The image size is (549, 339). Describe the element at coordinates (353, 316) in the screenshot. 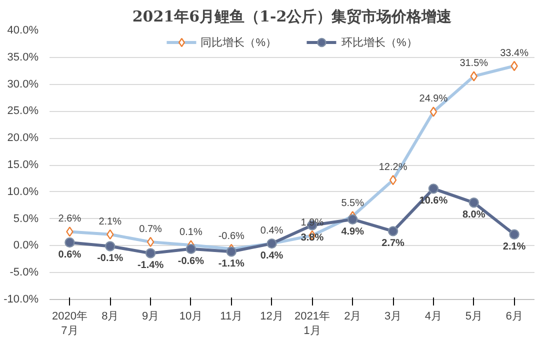

I see `x-tick-label: 2月` at that location.